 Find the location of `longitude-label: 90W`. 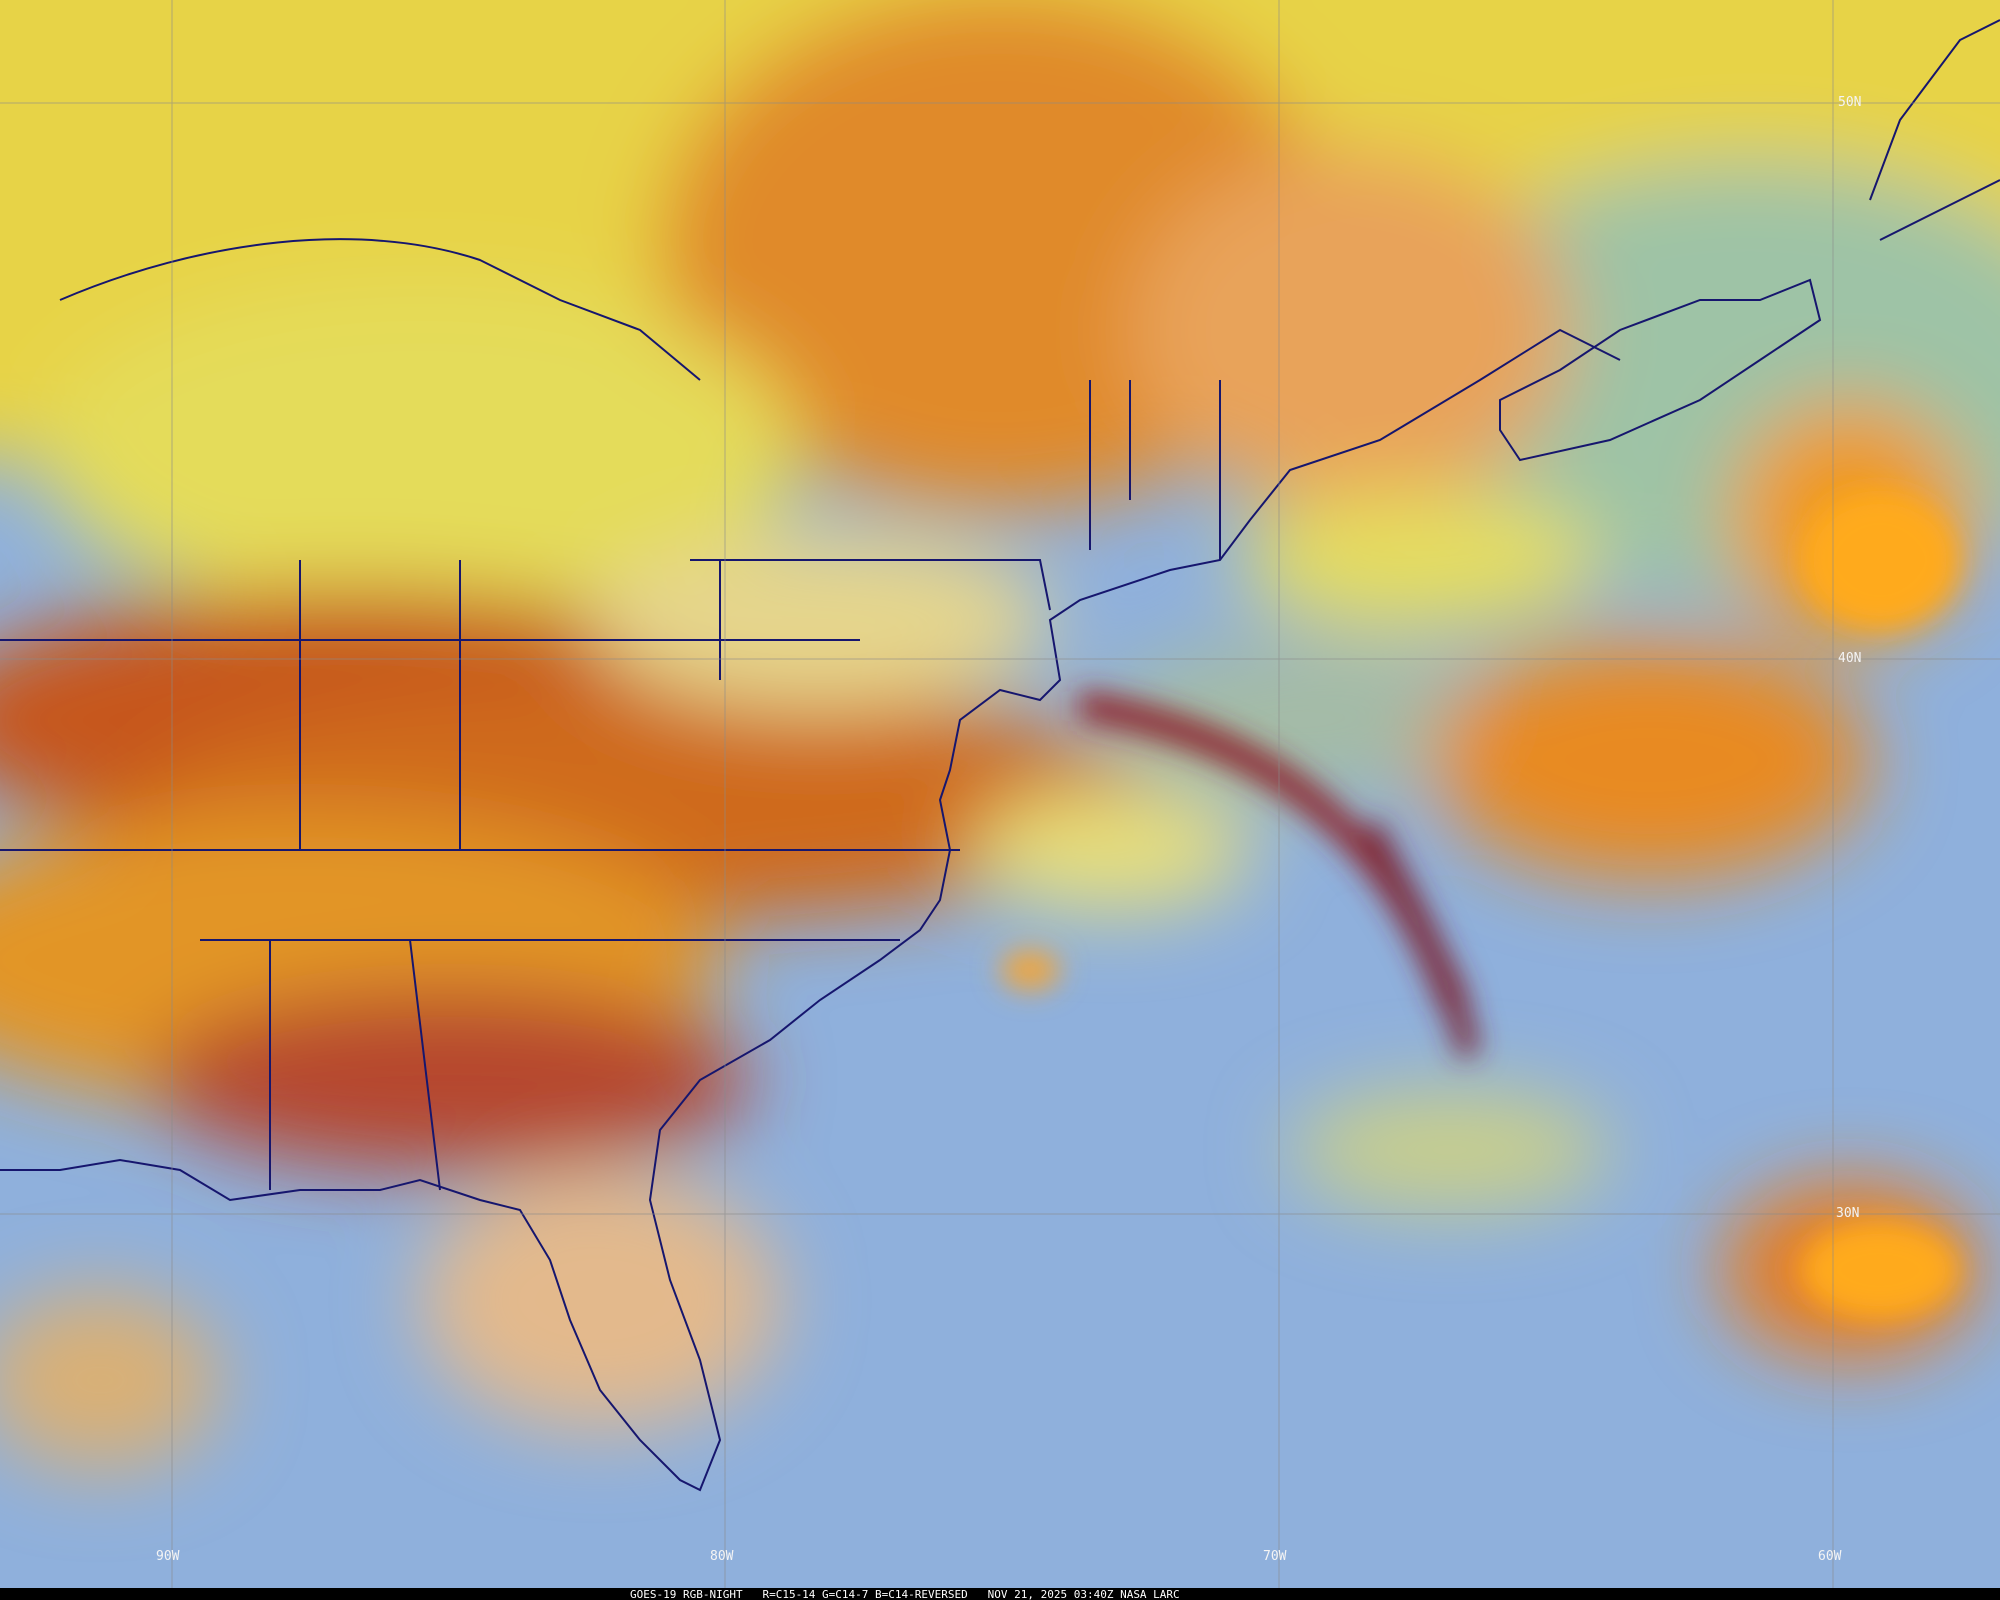

longitude-label: 90W is located at coordinates (168, 1556).